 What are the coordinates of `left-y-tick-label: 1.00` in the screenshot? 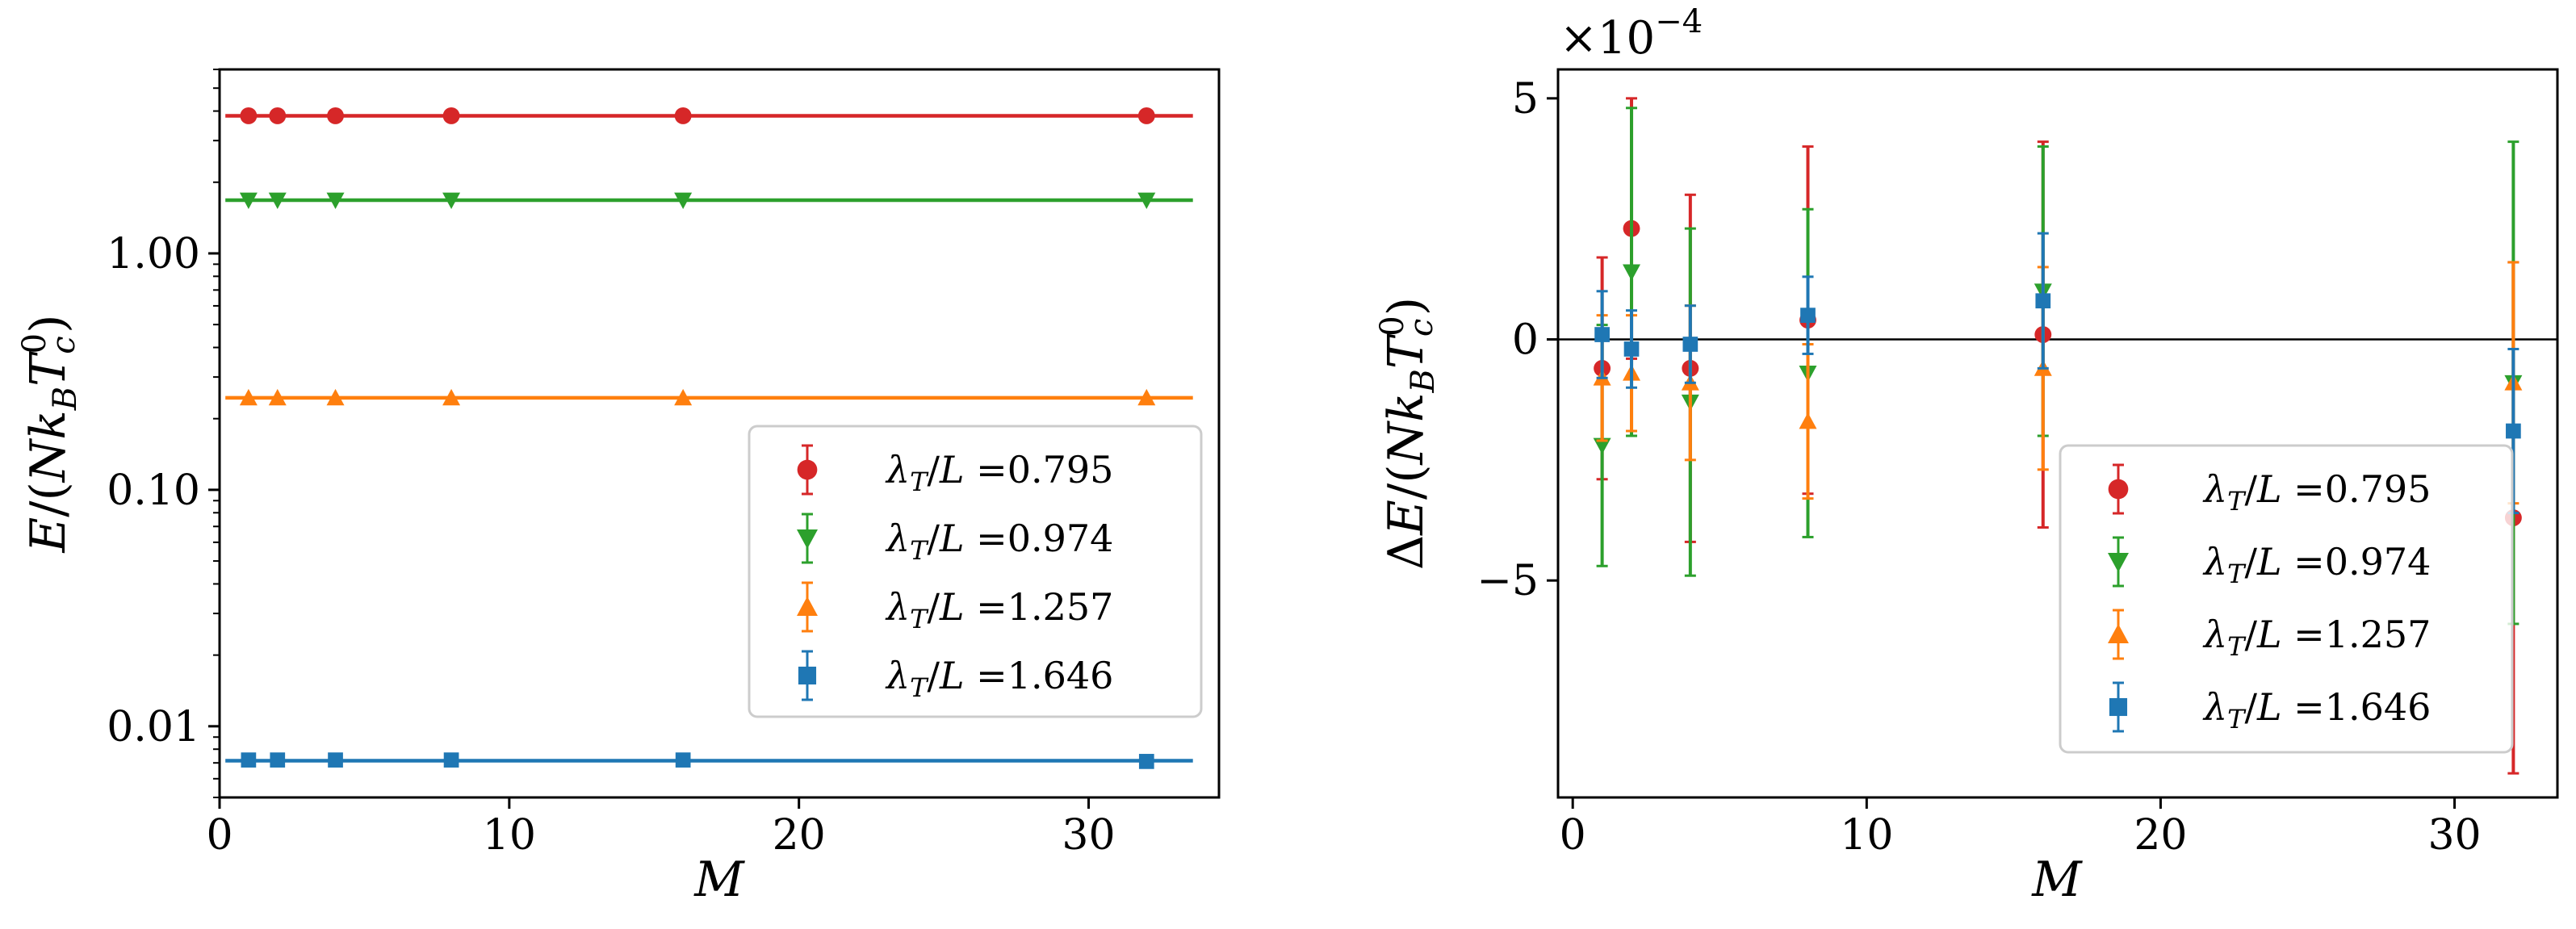 It's located at (153, 254).